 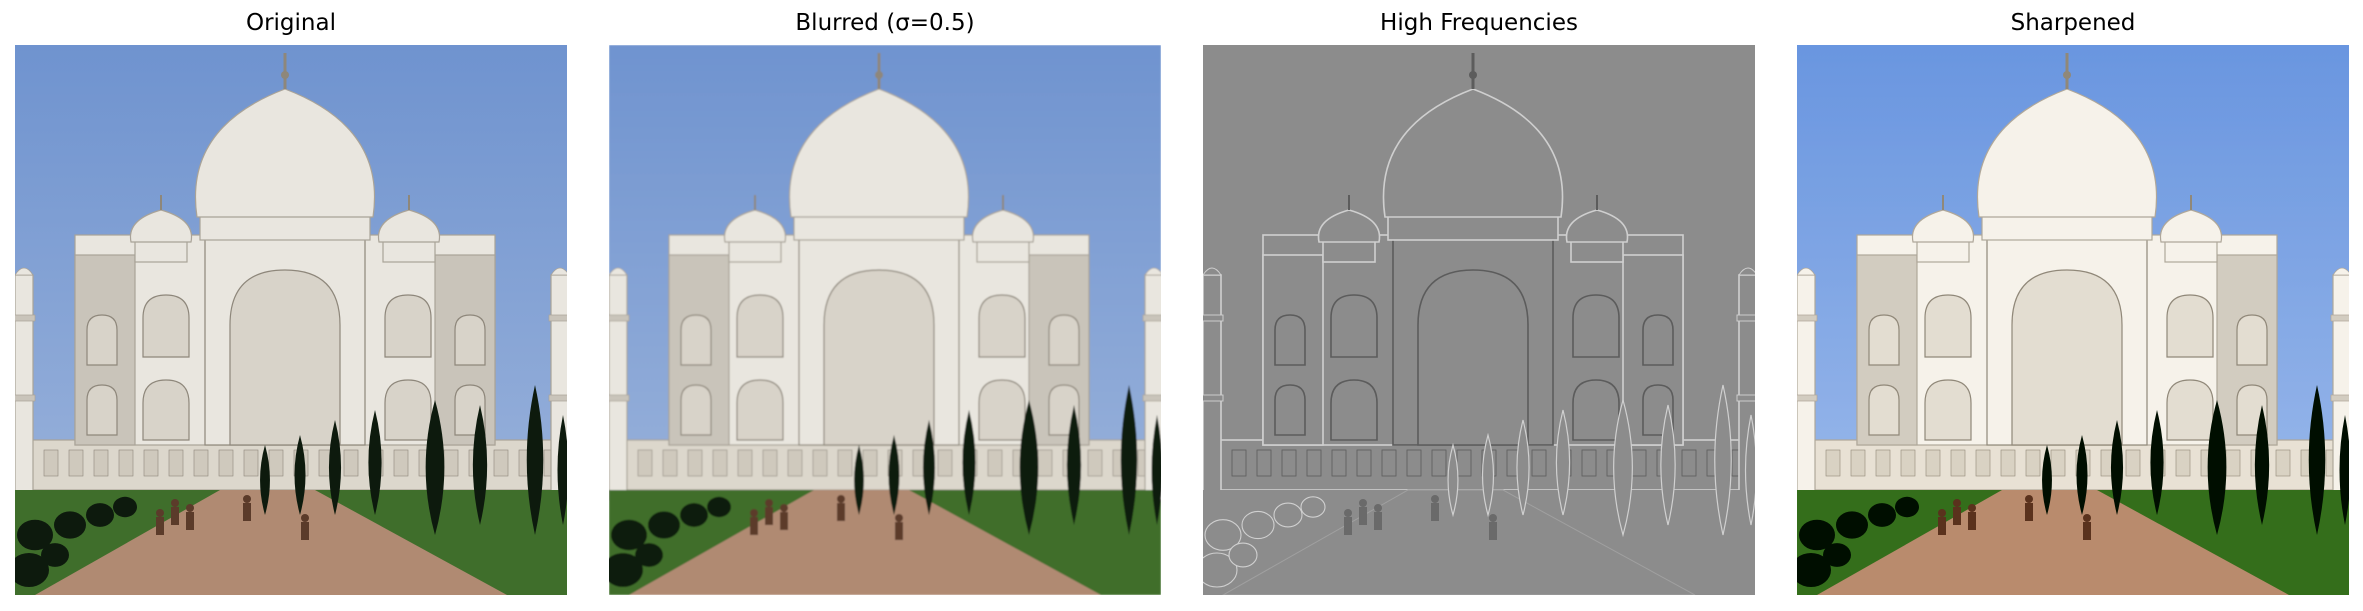 What do you see at coordinates (1479, 23) in the screenshot?
I see `panel-title-high-frequencies: High Frequencies` at bounding box center [1479, 23].